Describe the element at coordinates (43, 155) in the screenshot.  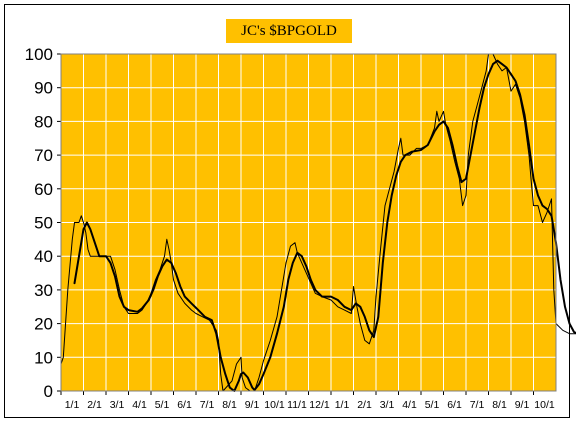
I see `y-tick-label: 70` at that location.